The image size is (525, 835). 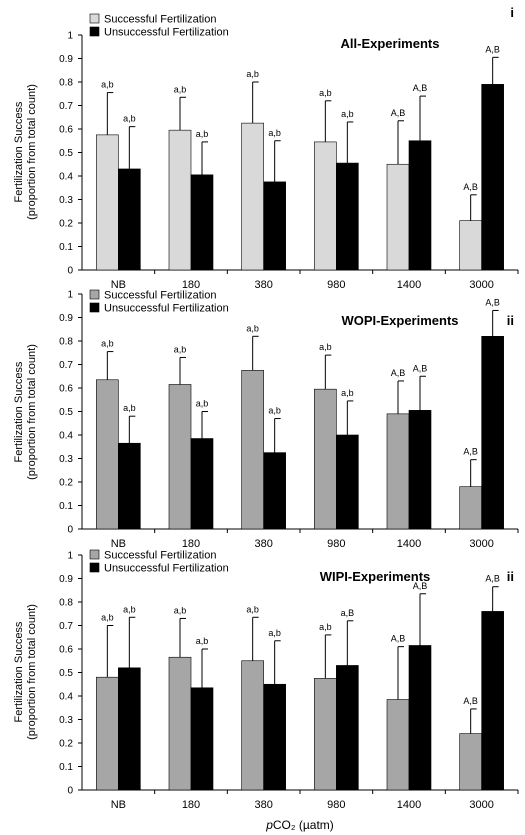 I want to click on panel-3-y-axis-label-line: (proportion from total count), so click(x=32, y=672).